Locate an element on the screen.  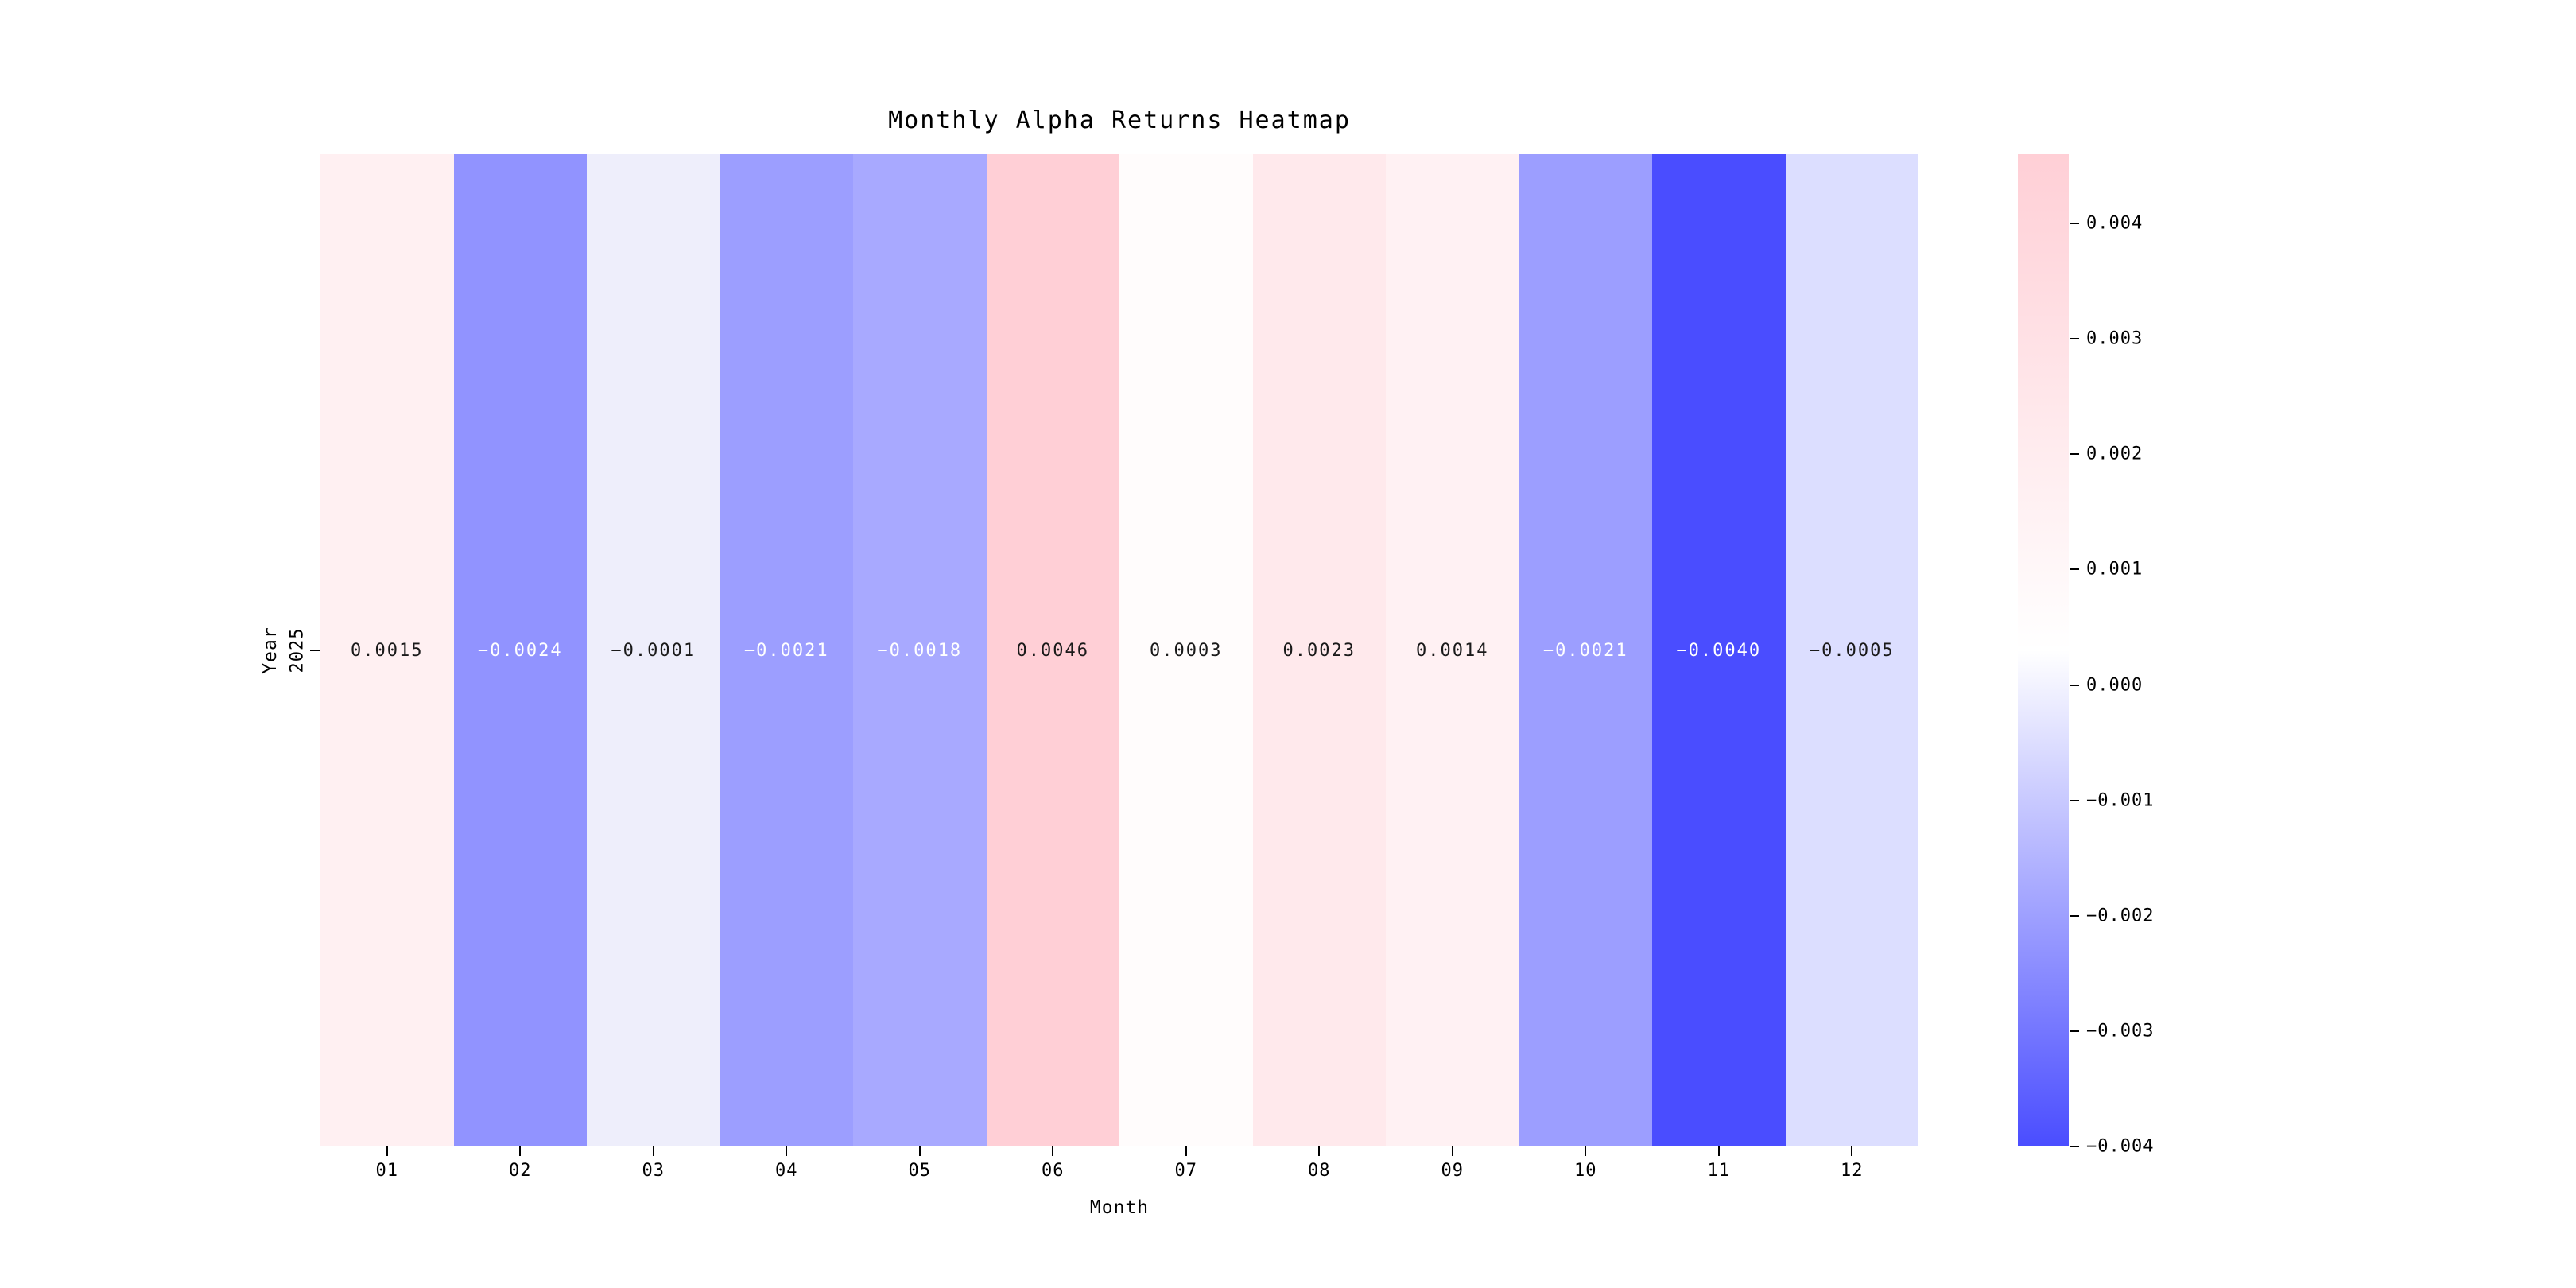
x-tick-label: 05 is located at coordinates (920, 1171).